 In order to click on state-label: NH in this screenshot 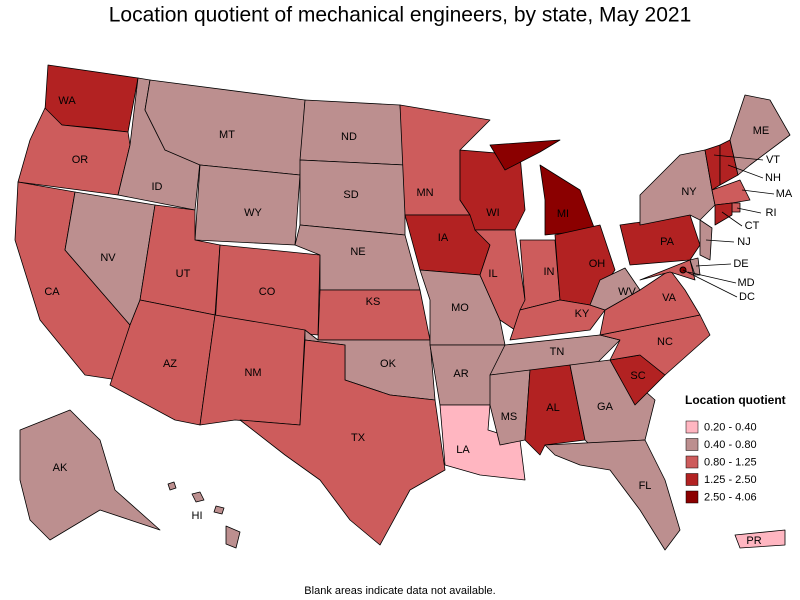, I will do `click(773, 178)`.